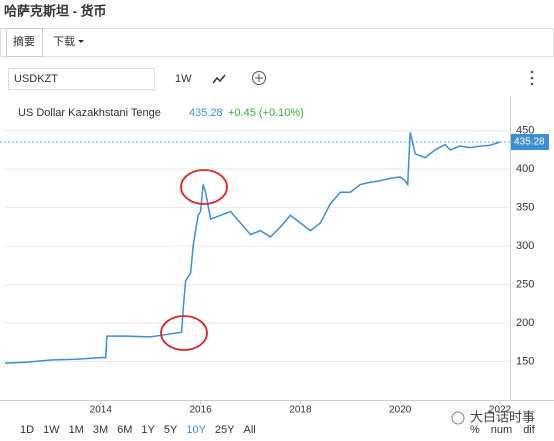  I want to click on range-button: 6M, so click(124, 430).